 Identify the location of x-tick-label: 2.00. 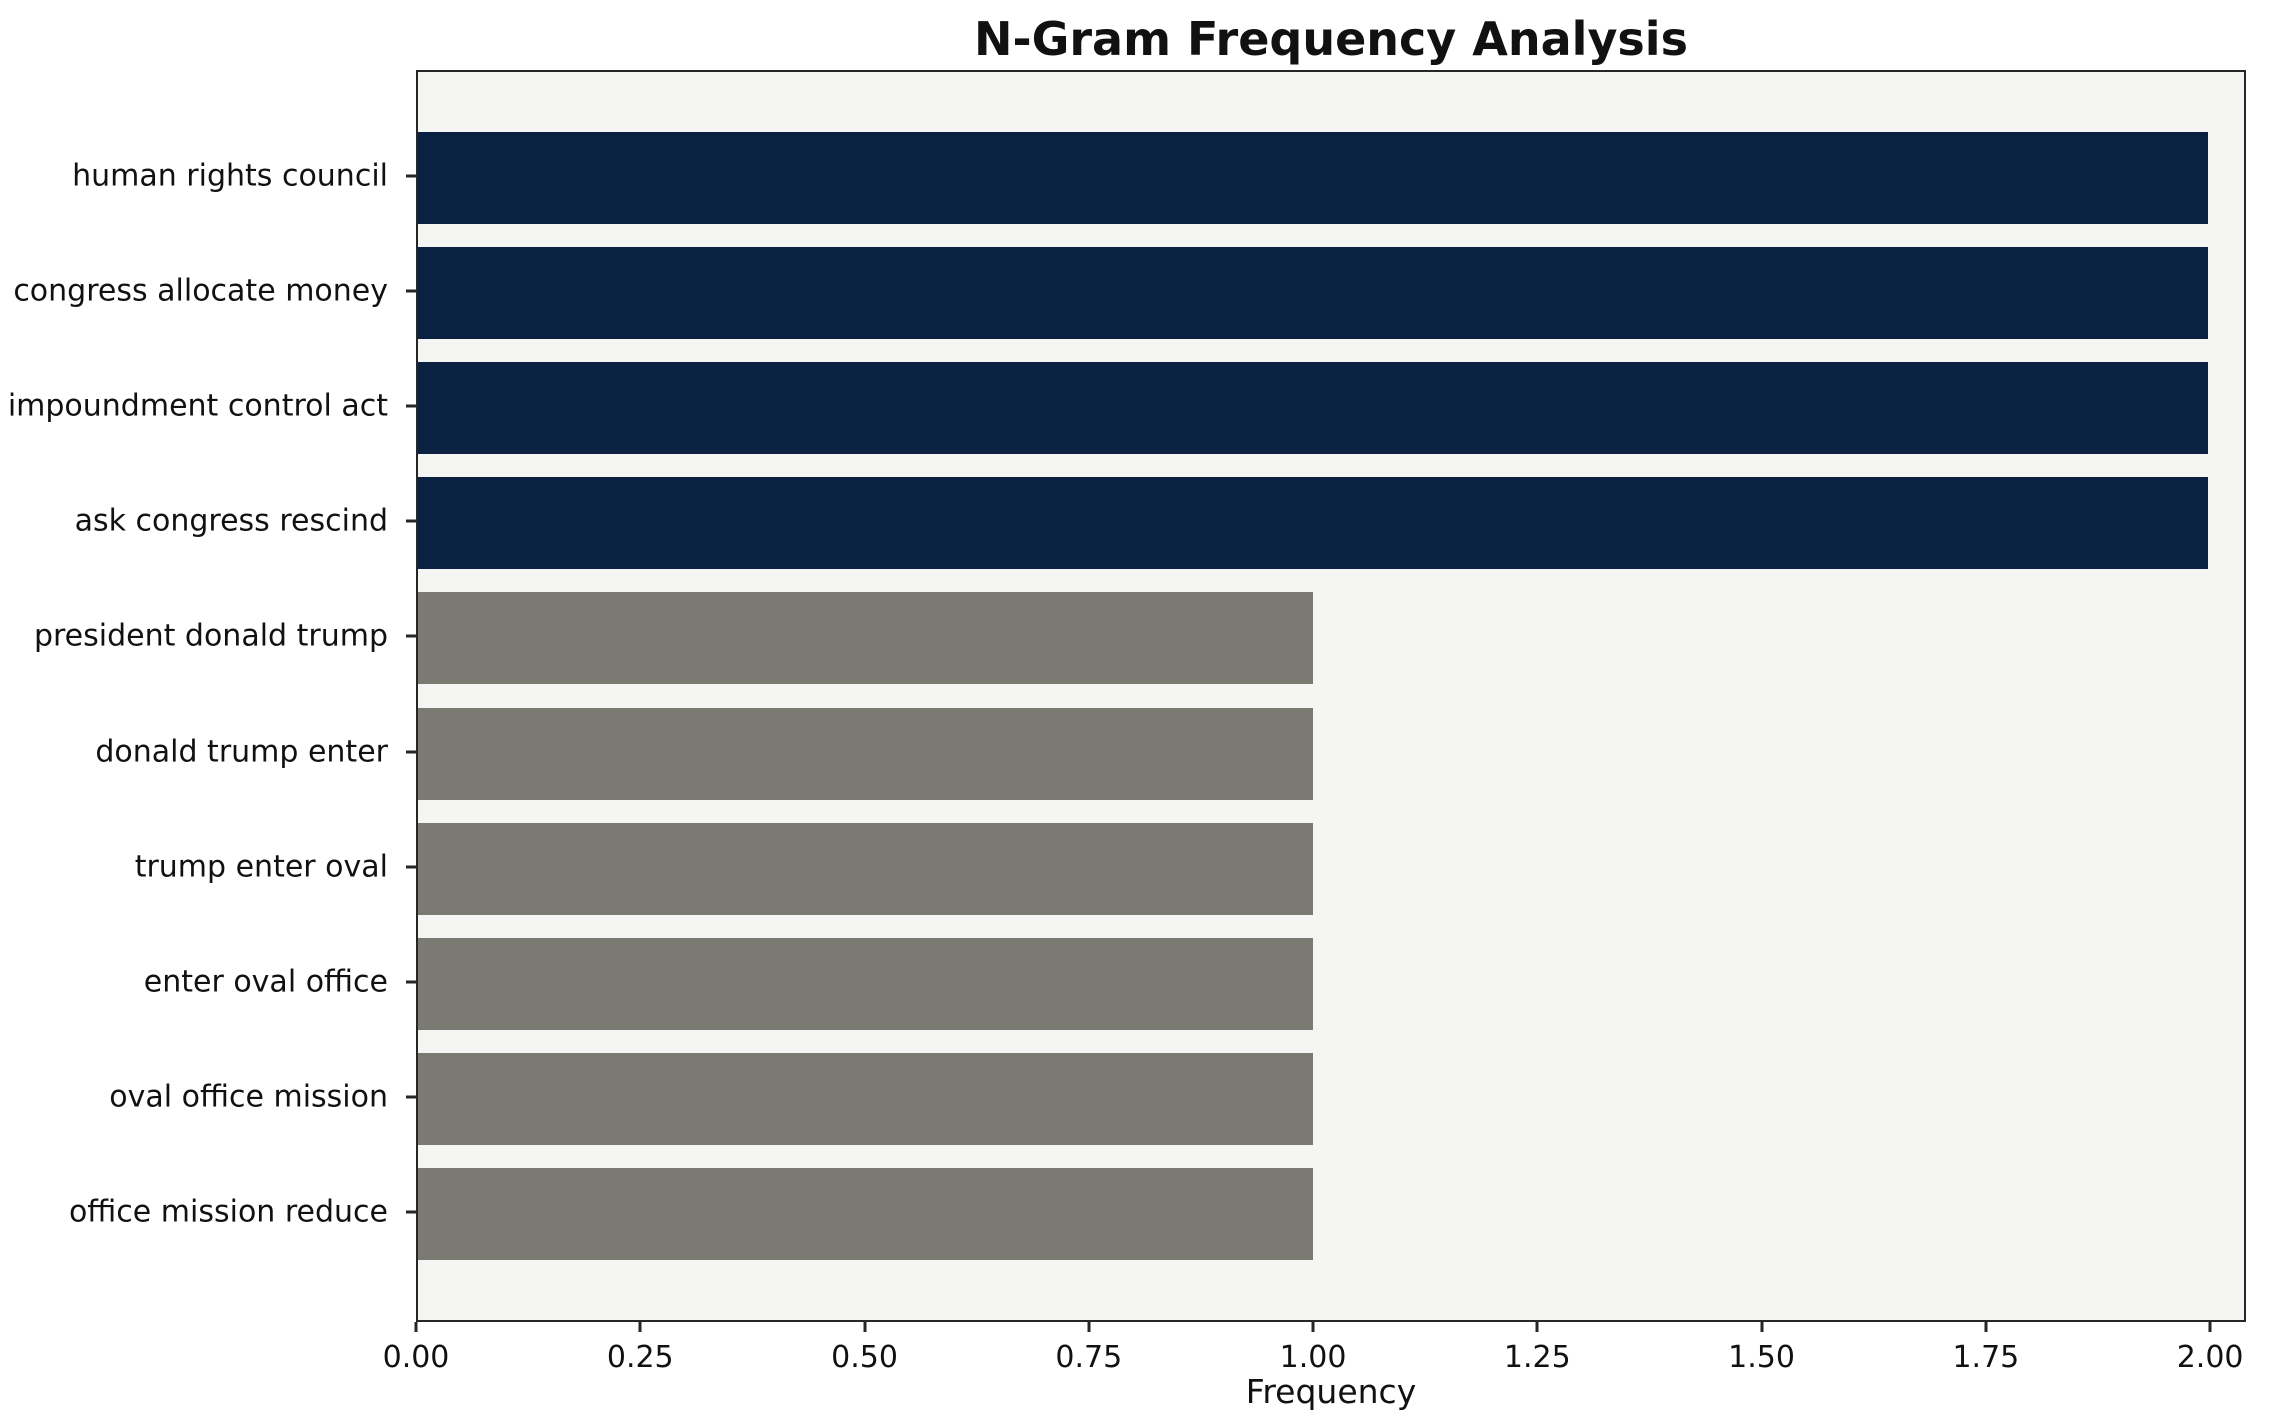
(2210, 1357).